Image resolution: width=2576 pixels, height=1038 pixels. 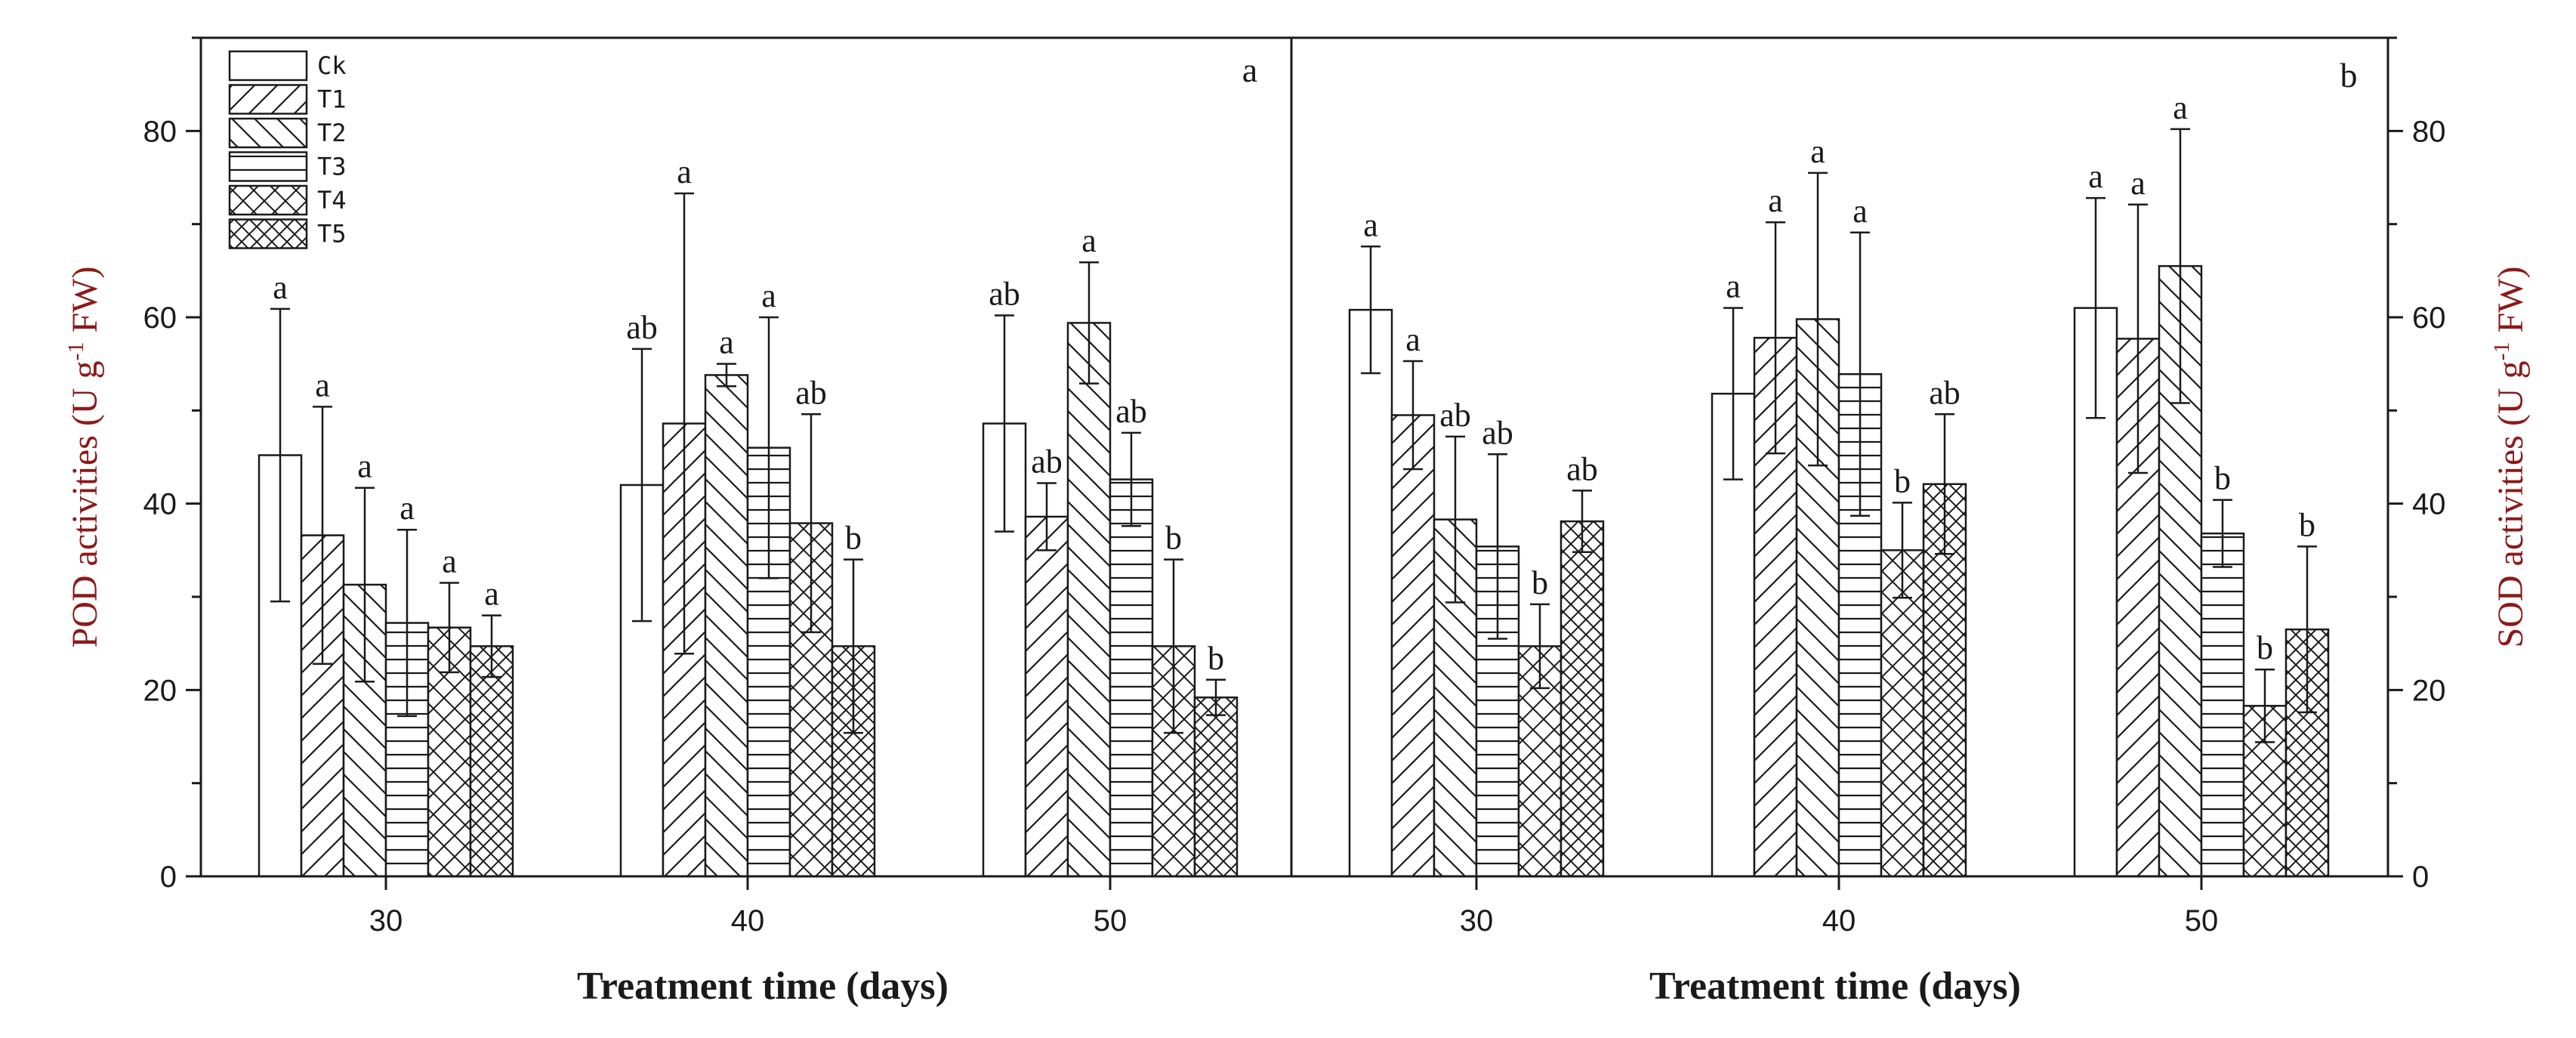 I want to click on bar-a-40-T2, so click(x=726, y=626).